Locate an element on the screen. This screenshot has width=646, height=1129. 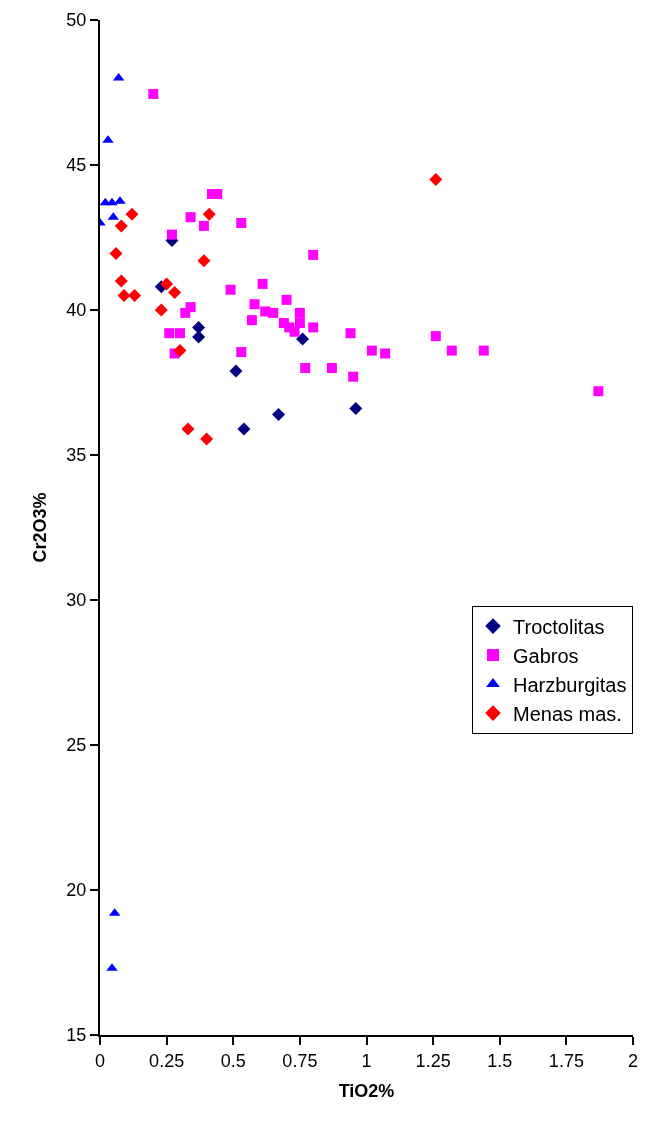
x-tick-label: 0.25 is located at coordinates (167, 1060).